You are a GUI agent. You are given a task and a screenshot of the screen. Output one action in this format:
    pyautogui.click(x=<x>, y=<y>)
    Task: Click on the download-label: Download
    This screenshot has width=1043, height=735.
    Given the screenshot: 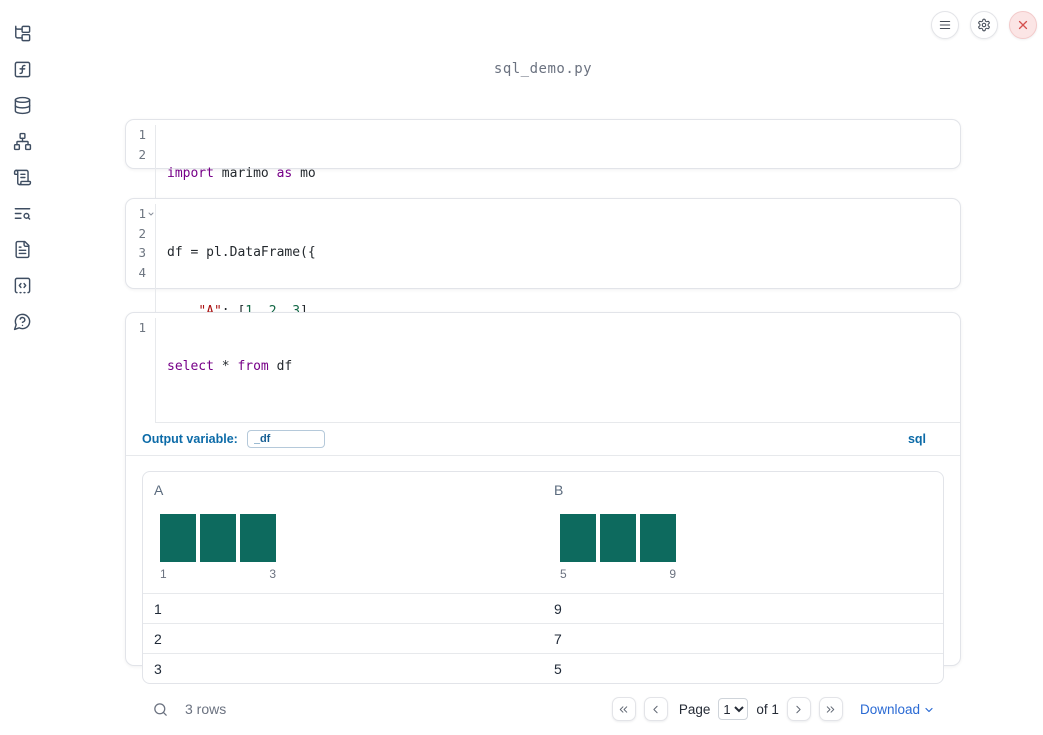 What is the action you would take?
    pyautogui.click(x=889, y=709)
    